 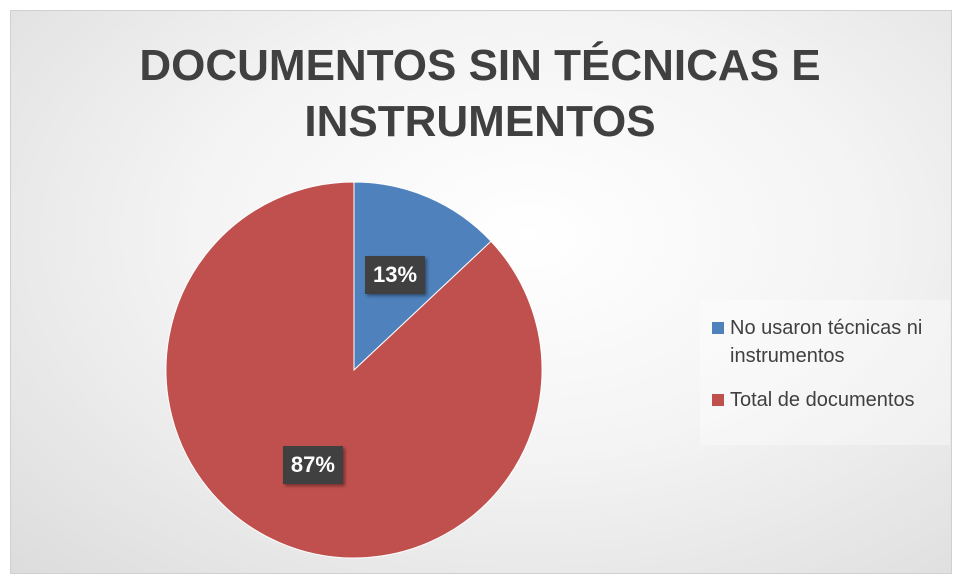 I want to click on data-label: 87%, so click(x=312, y=464).